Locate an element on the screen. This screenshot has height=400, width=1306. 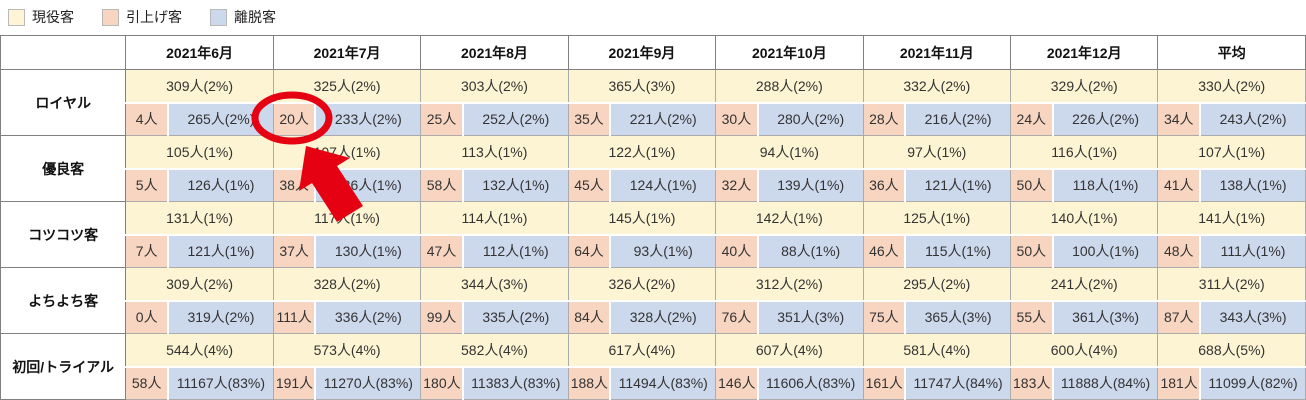
cell-raised: 180人 is located at coordinates (442, 383).